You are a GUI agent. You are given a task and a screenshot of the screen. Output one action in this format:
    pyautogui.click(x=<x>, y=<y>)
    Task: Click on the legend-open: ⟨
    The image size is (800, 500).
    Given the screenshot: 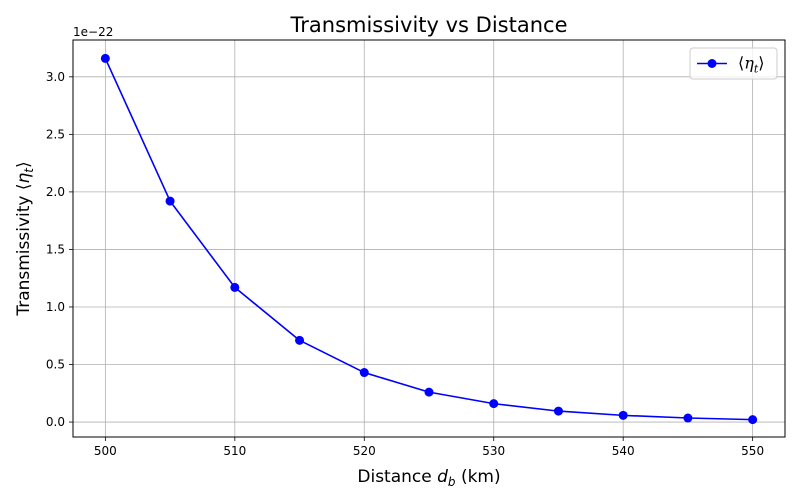 What is the action you would take?
    pyautogui.click(x=741, y=63)
    